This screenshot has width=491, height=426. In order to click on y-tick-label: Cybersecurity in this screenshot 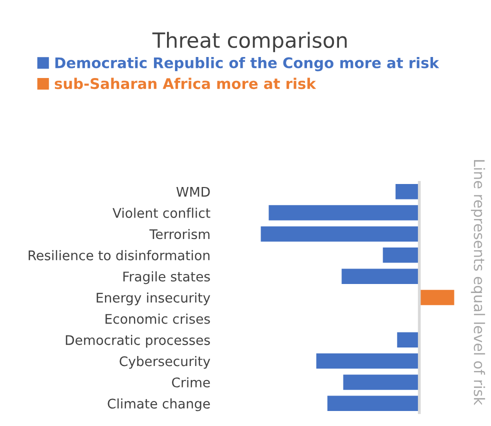, I will do `click(165, 362)`.